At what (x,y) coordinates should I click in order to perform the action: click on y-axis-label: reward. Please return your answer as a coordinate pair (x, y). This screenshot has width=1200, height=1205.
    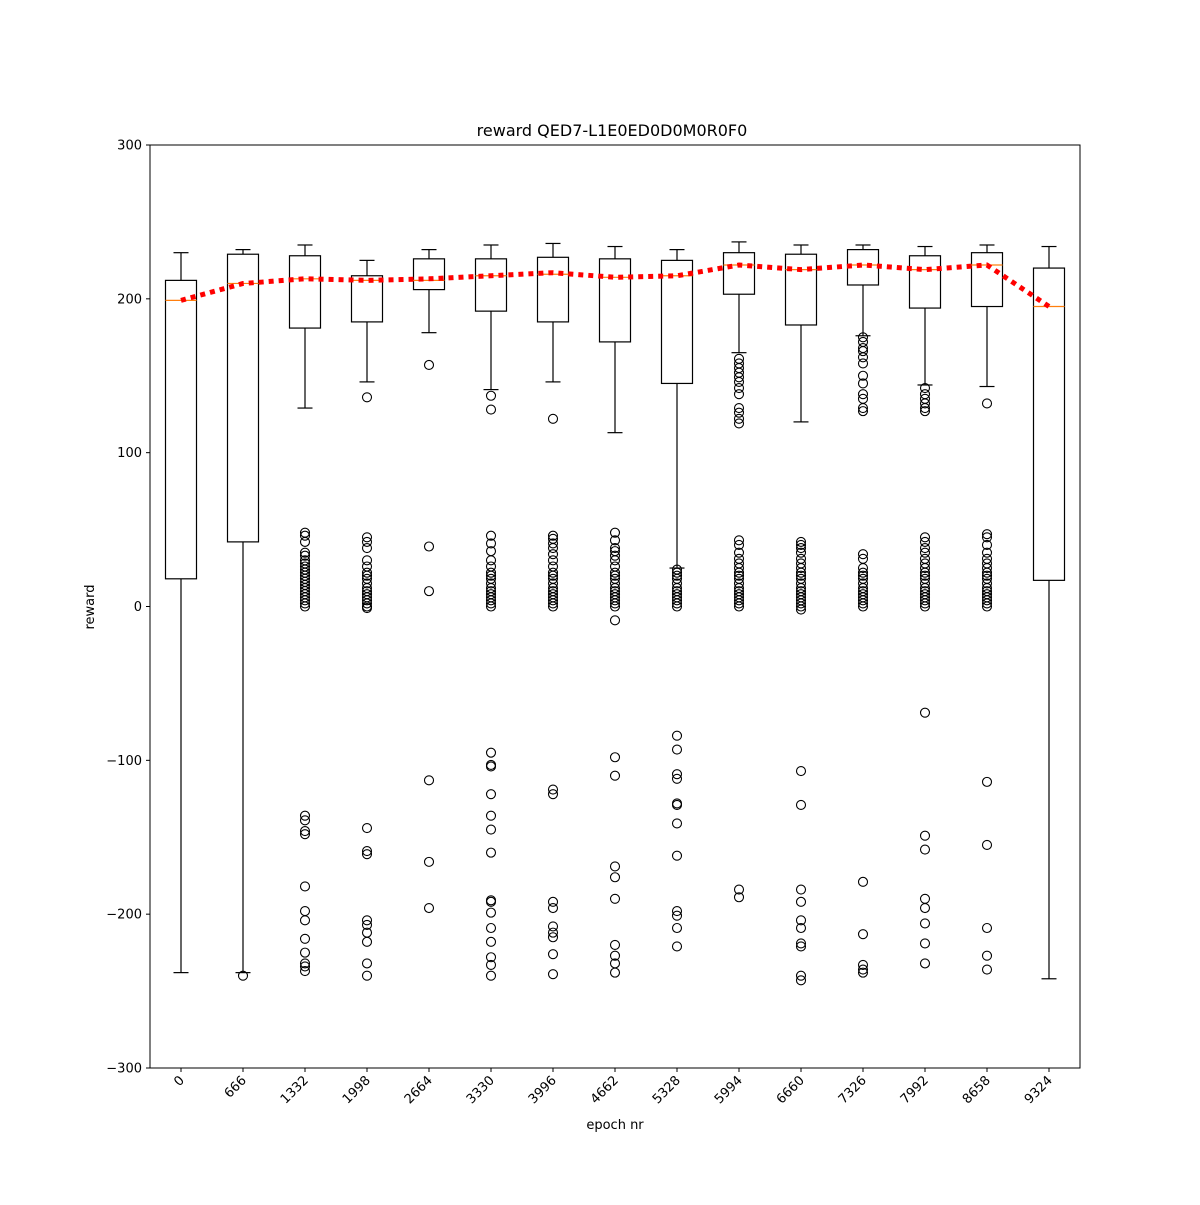
    Looking at the image, I should click on (90, 606).